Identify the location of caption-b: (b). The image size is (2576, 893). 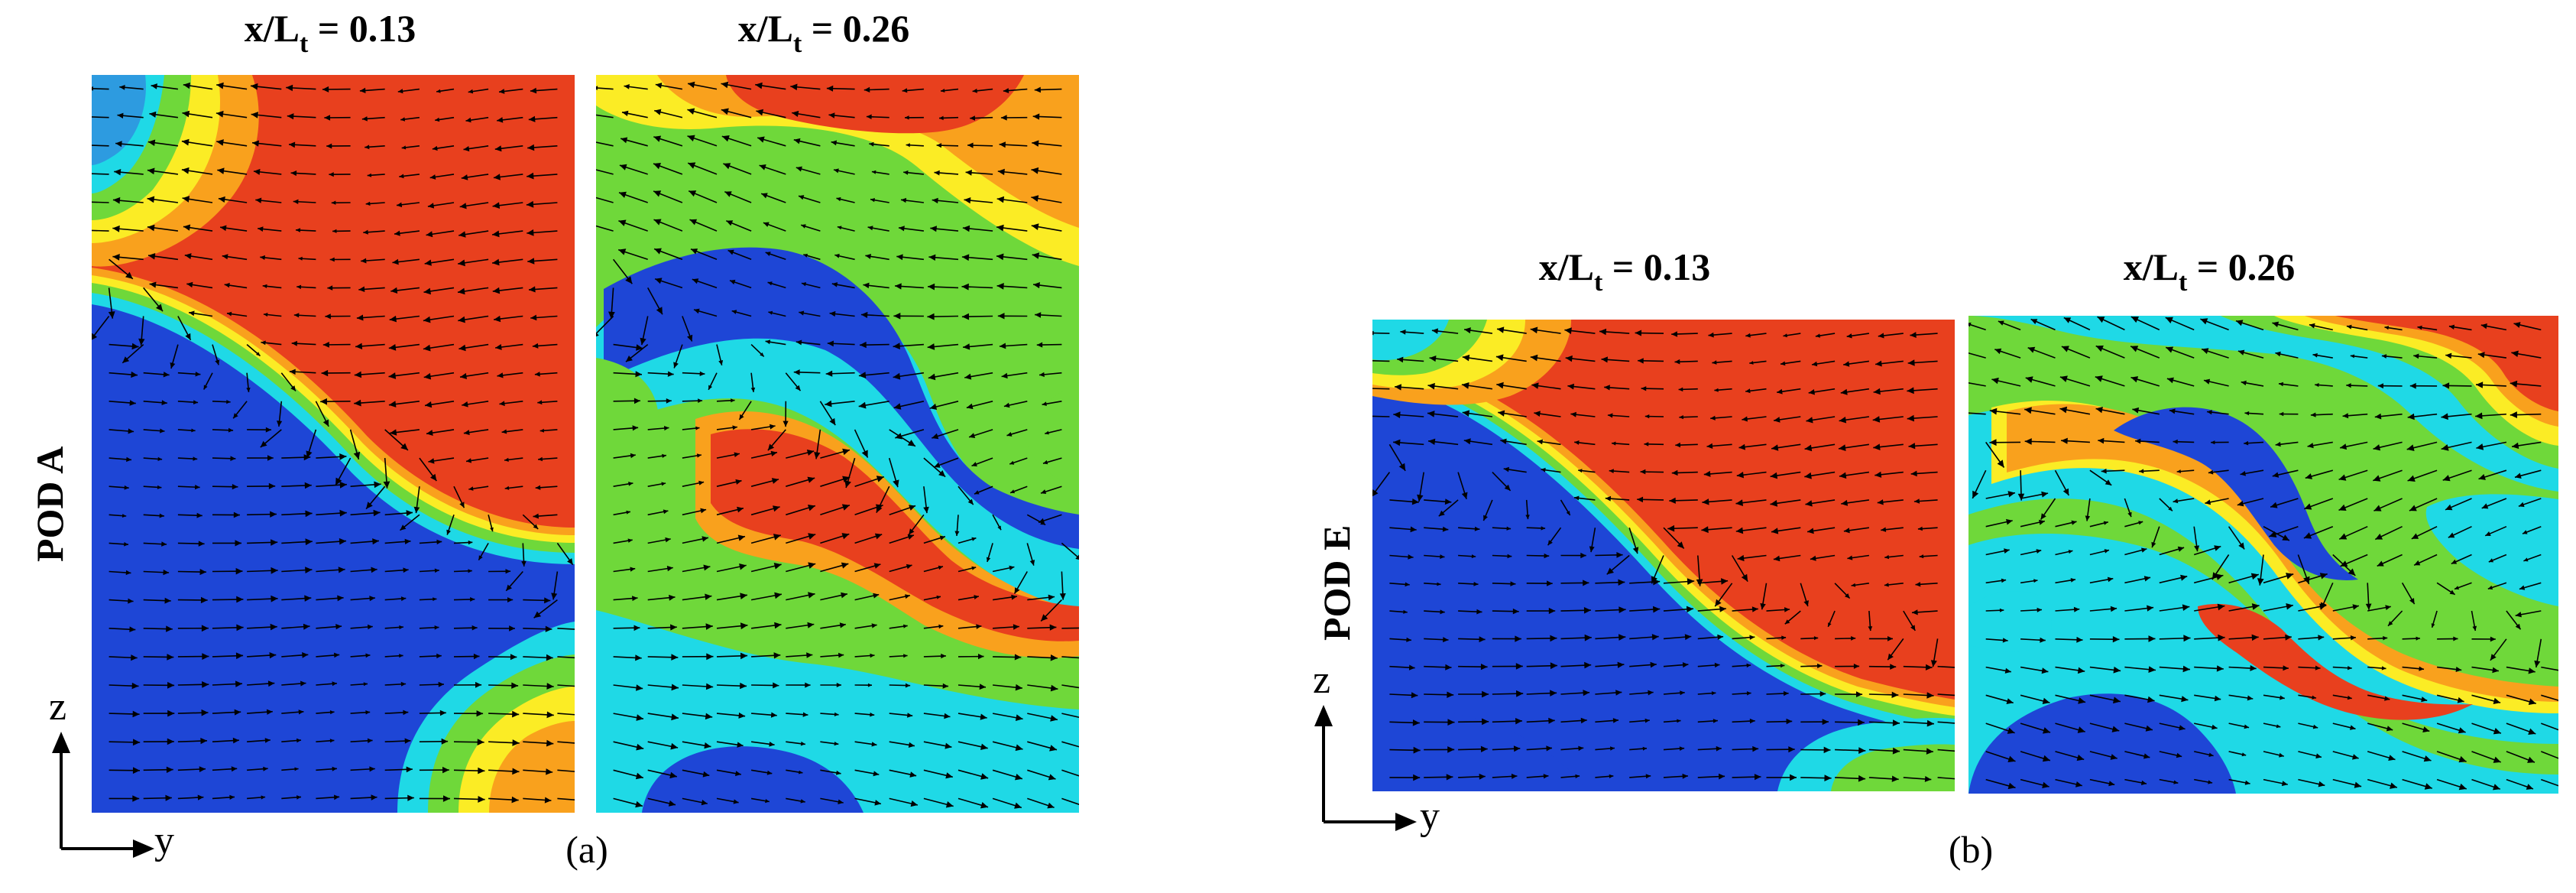
(1971, 849).